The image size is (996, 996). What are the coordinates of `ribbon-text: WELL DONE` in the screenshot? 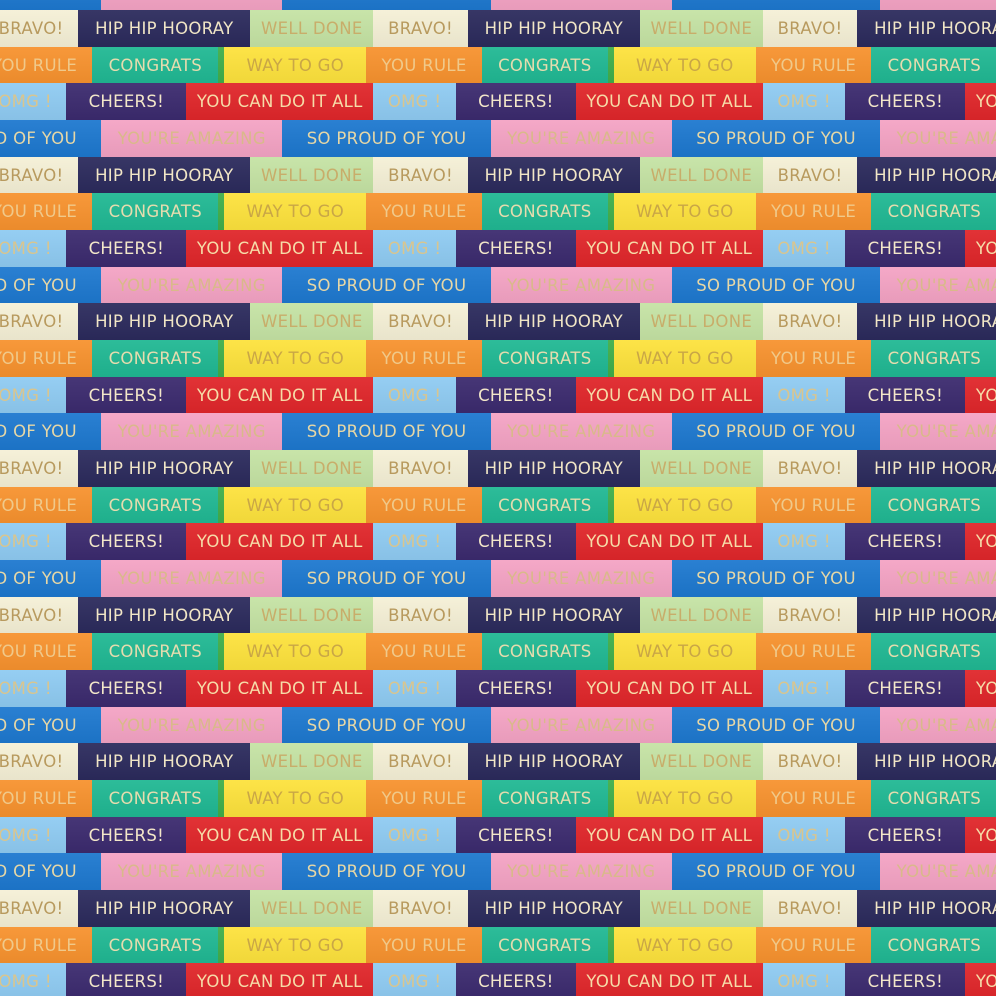 It's located at (701, 762).